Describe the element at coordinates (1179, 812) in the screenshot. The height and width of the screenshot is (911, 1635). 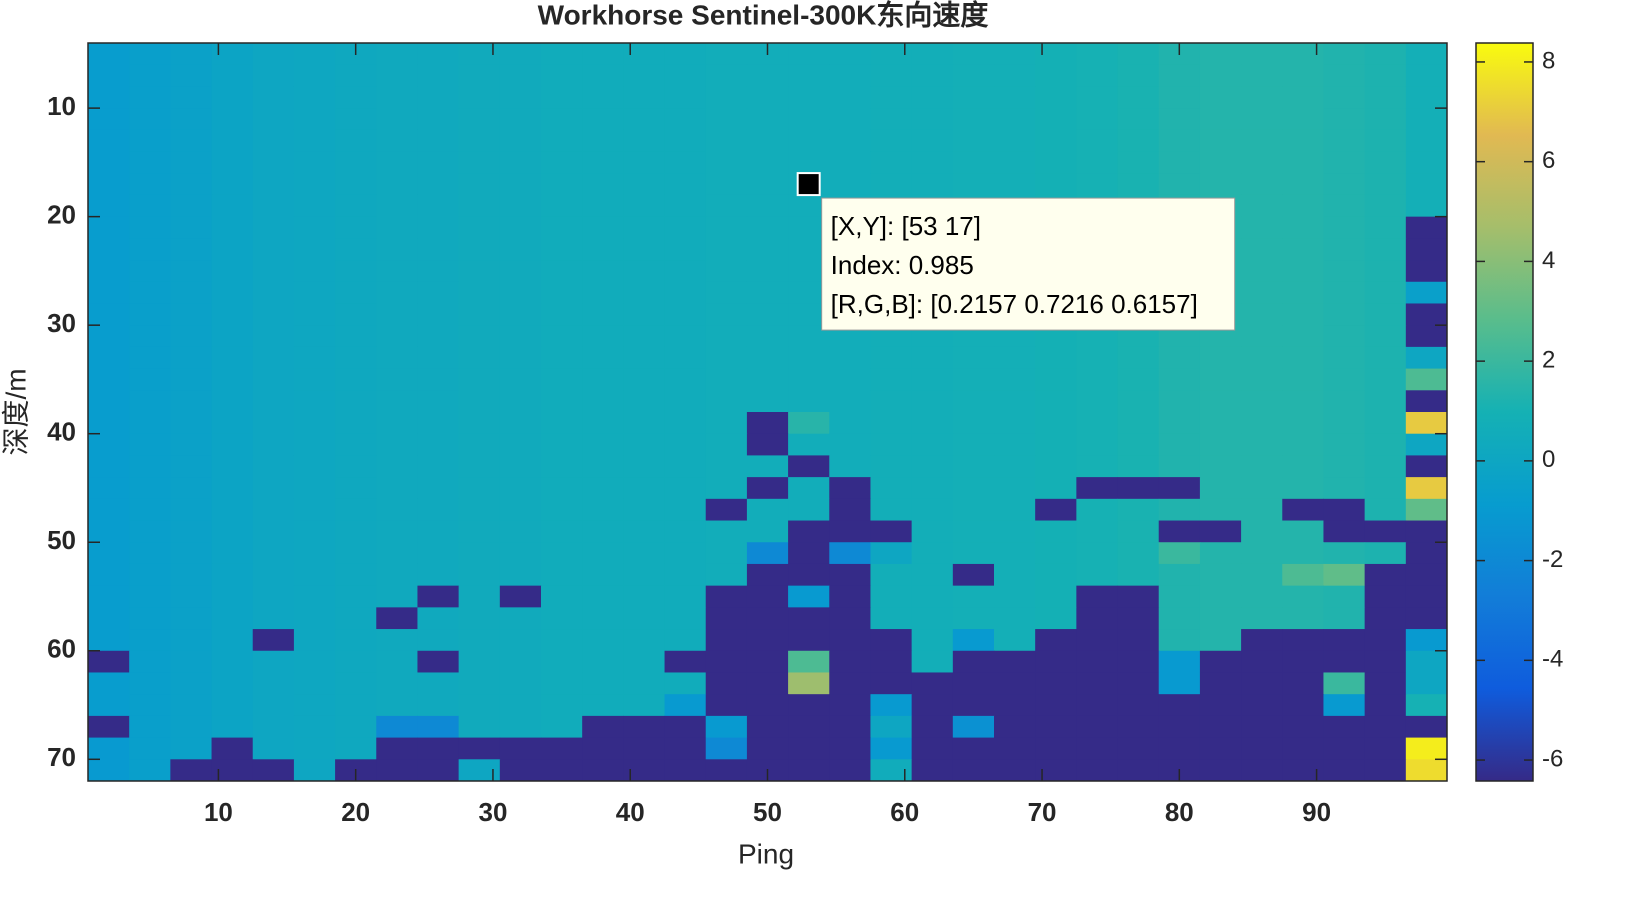
I see `x-tick-label: 80` at that location.